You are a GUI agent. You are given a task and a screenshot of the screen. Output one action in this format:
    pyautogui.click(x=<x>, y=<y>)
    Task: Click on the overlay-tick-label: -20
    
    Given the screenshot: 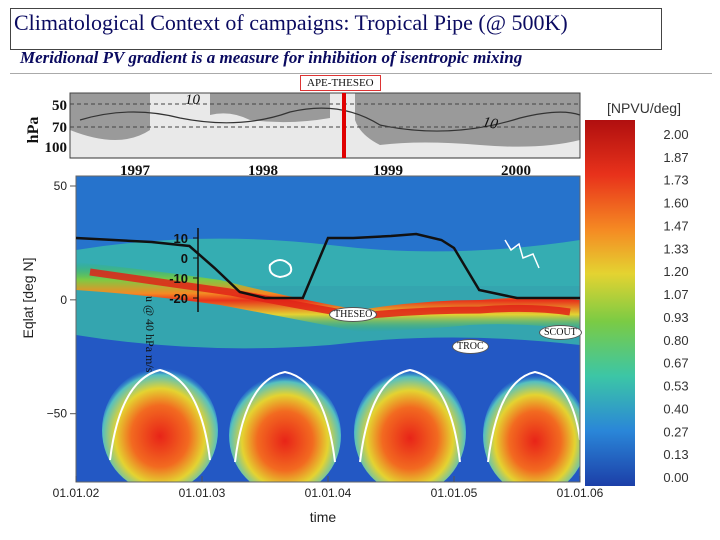 What is the action you would take?
    pyautogui.click(x=178, y=298)
    